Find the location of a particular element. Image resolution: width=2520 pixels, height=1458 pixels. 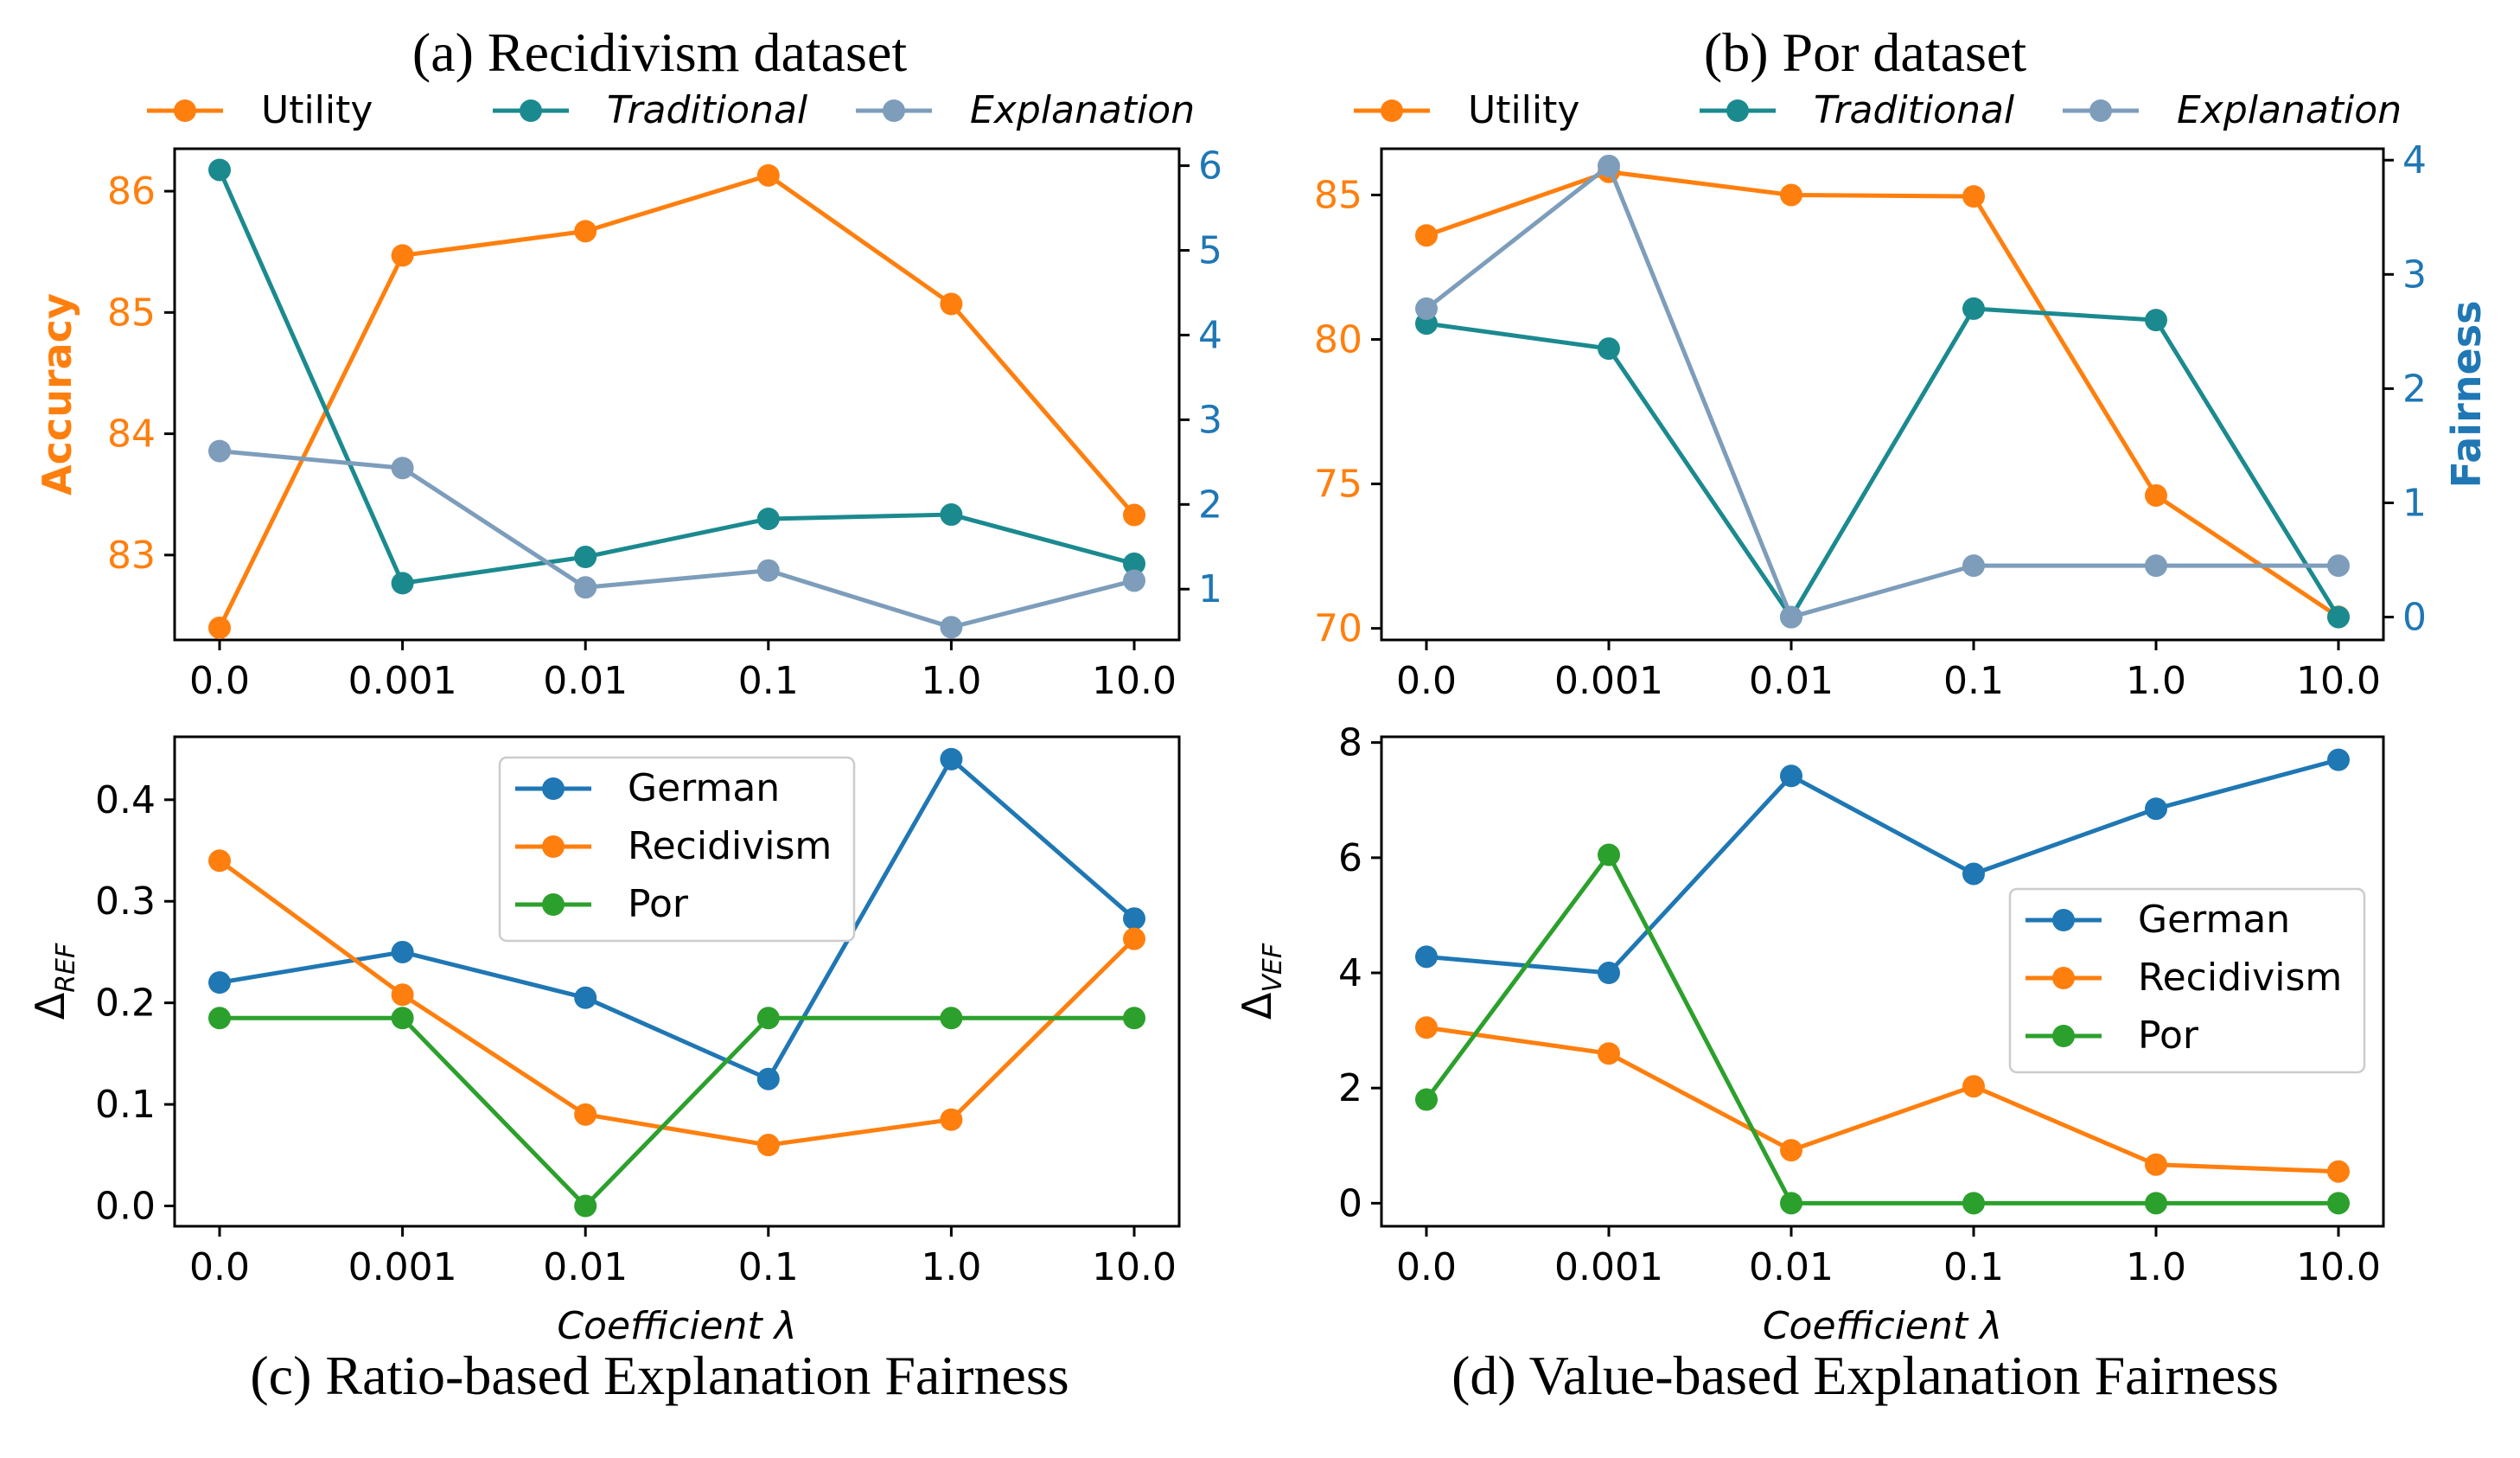

y-axis-label: ΔVEF is located at coordinates (1261, 981).